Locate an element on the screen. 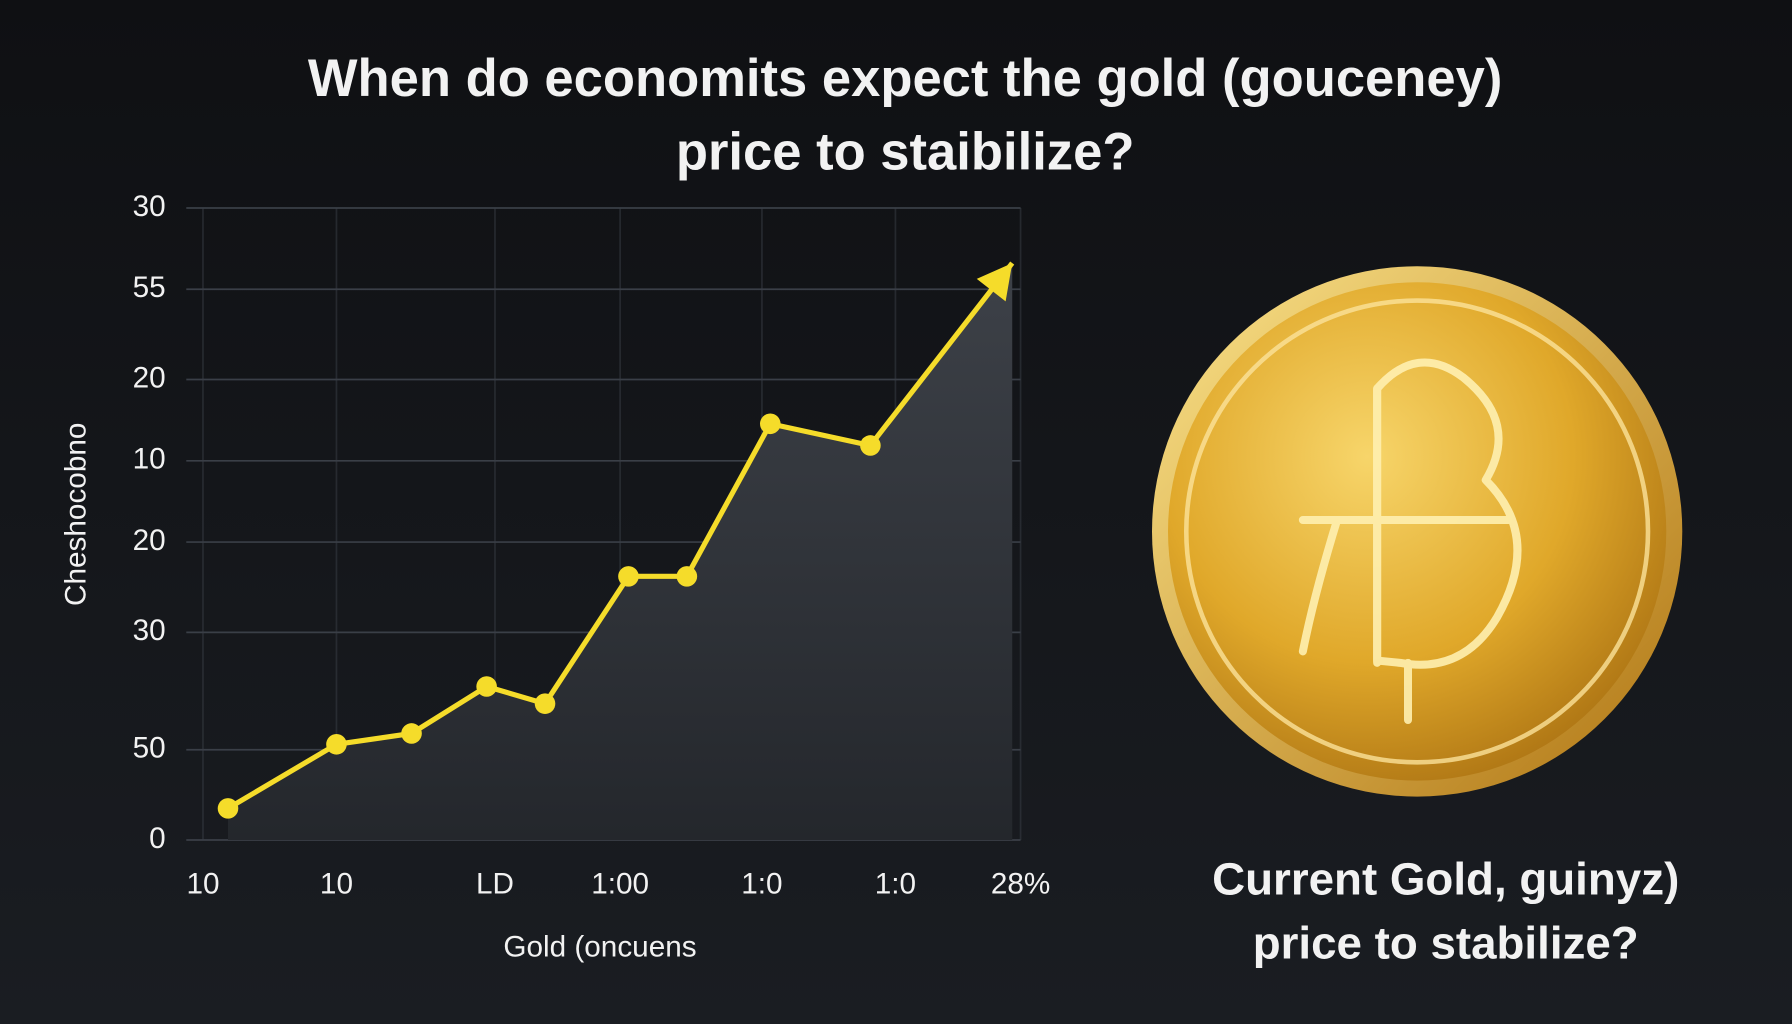  x-axis-label: Gold (oncuens is located at coordinates (599, 946).